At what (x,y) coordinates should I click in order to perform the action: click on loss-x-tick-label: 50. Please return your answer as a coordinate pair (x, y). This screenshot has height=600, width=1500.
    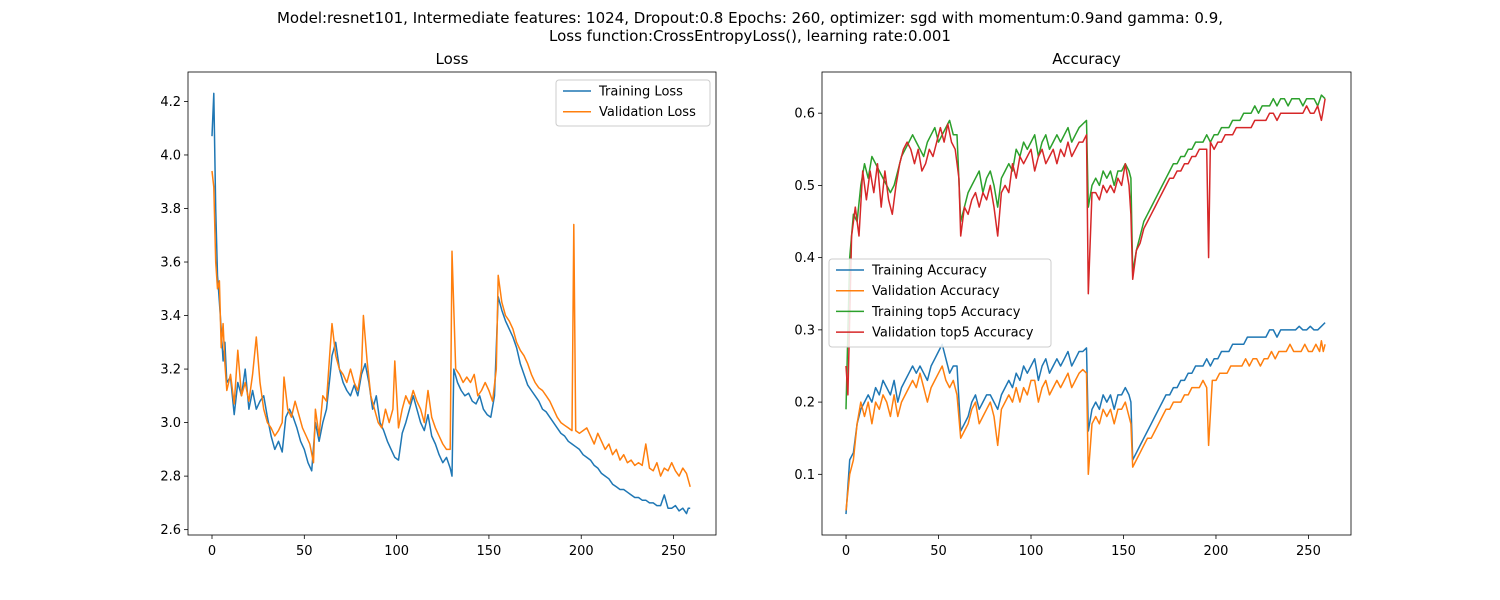
    Looking at the image, I should click on (304, 551).